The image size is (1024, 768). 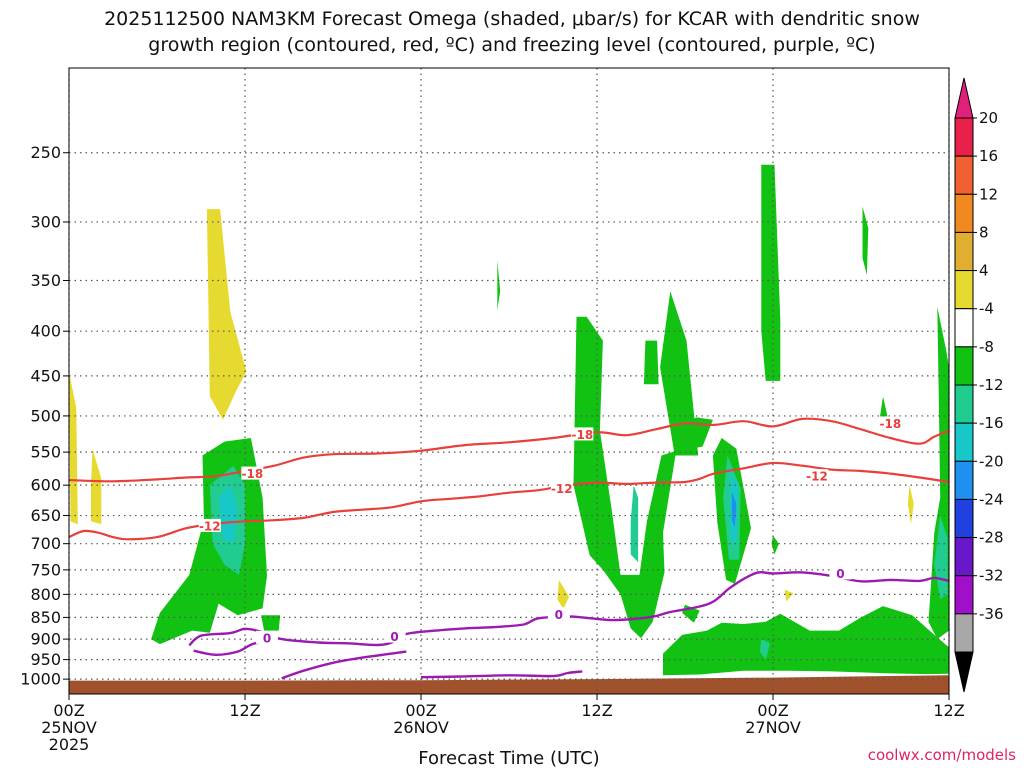 What do you see at coordinates (890, 424) in the screenshot?
I see `contour-label-minus18-c: -18` at bounding box center [890, 424].